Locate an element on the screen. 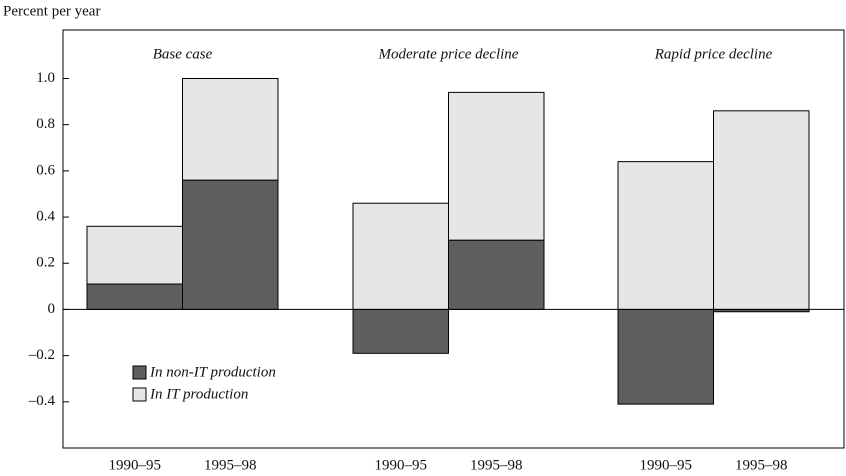 This screenshot has height=476, width=846. y-tick-label: 0 is located at coordinates (52, 309).